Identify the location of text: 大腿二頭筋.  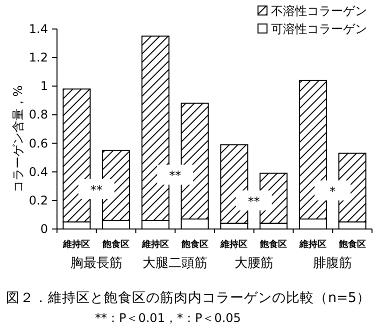
(175, 263).